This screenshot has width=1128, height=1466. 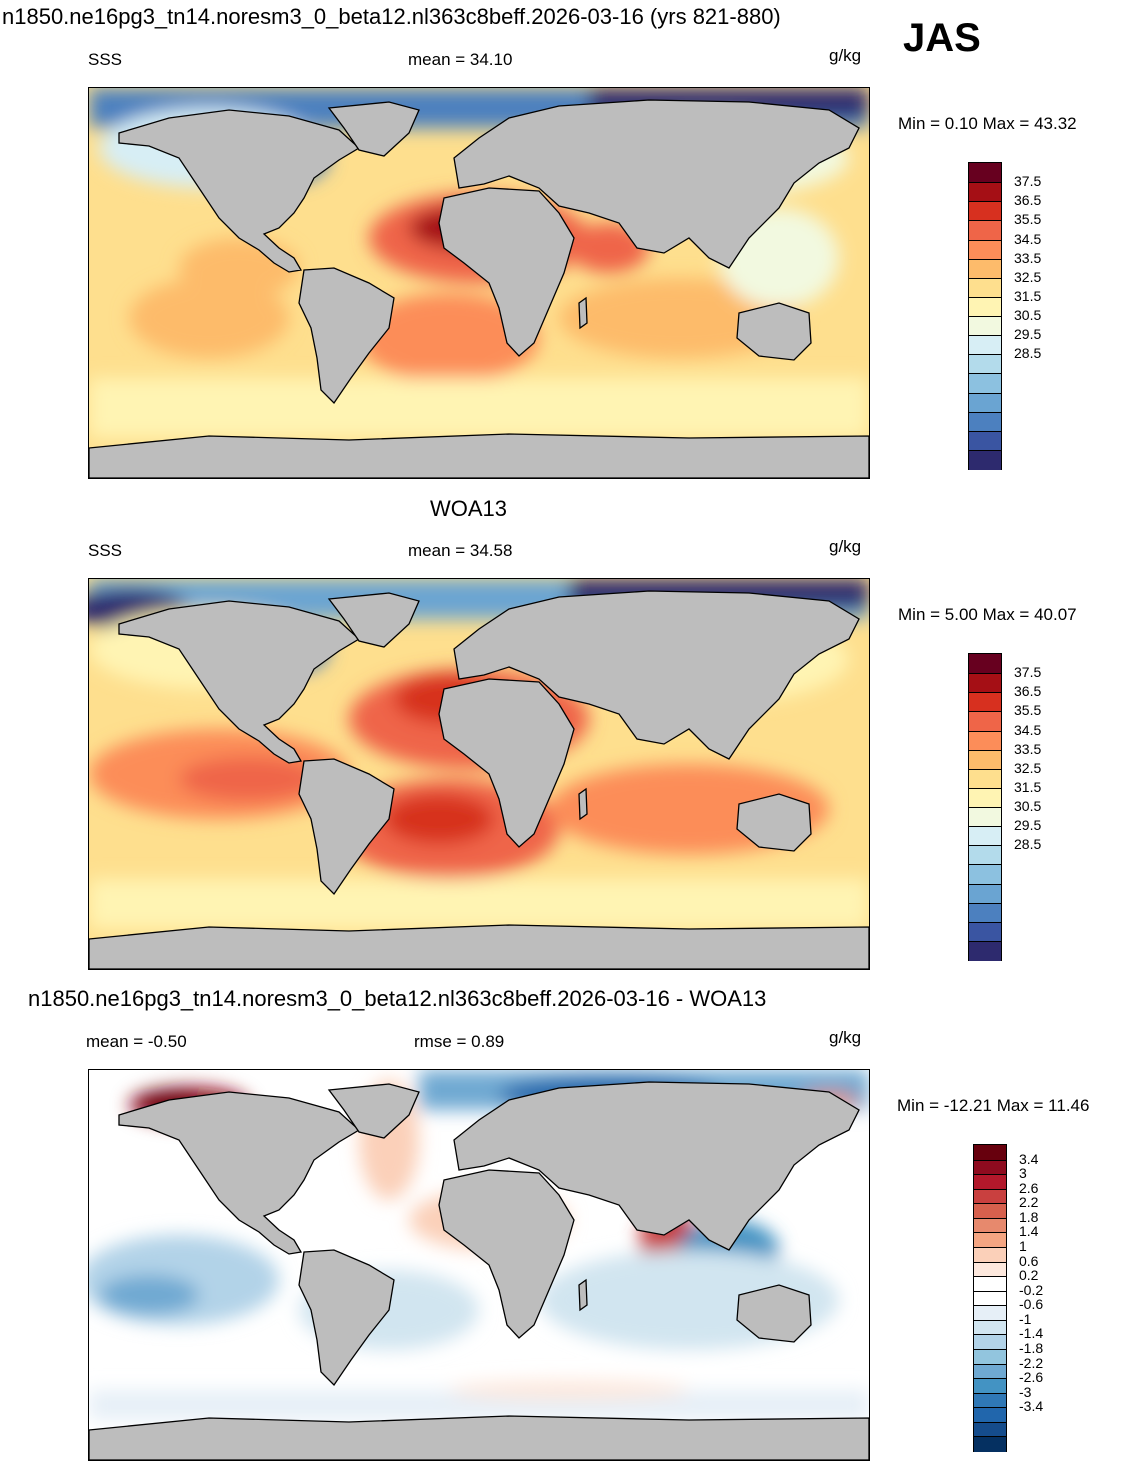 I want to click on colorbar-tick-label: 37.5, so click(x=1028, y=181).